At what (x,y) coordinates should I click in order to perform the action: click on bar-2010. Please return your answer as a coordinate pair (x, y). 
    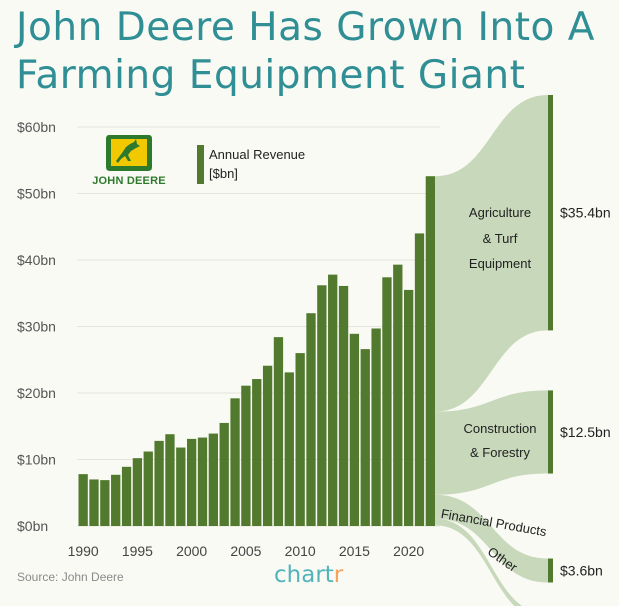
    Looking at the image, I should click on (300, 439).